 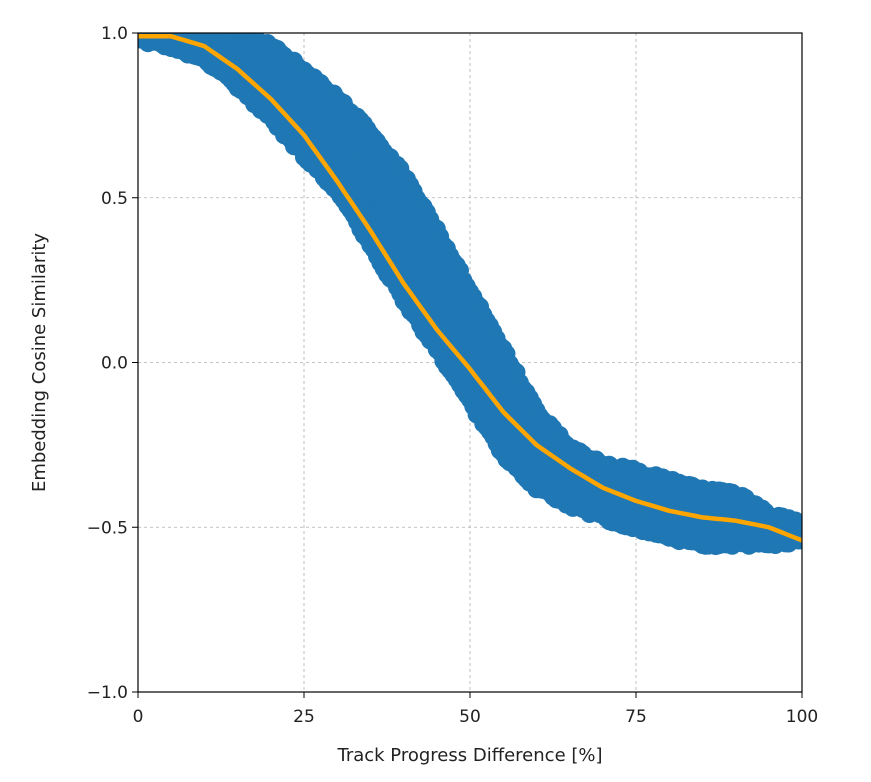 What do you see at coordinates (636, 717) in the screenshot?
I see `x-tick-label: 75` at bounding box center [636, 717].